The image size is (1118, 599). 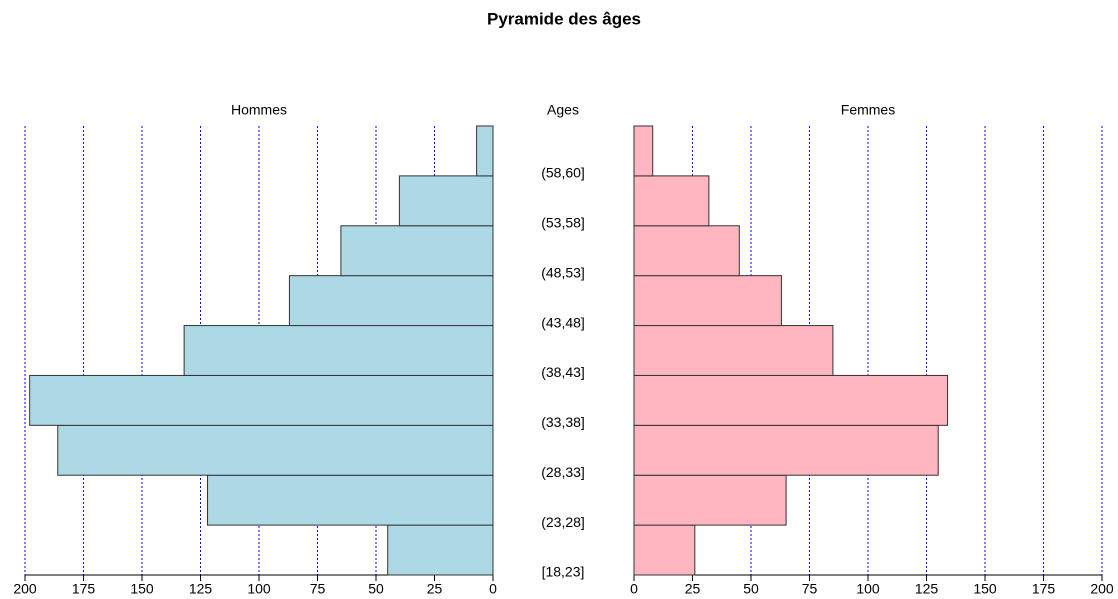 What do you see at coordinates (563, 422) in the screenshot?
I see `category-label: (33,38]` at bounding box center [563, 422].